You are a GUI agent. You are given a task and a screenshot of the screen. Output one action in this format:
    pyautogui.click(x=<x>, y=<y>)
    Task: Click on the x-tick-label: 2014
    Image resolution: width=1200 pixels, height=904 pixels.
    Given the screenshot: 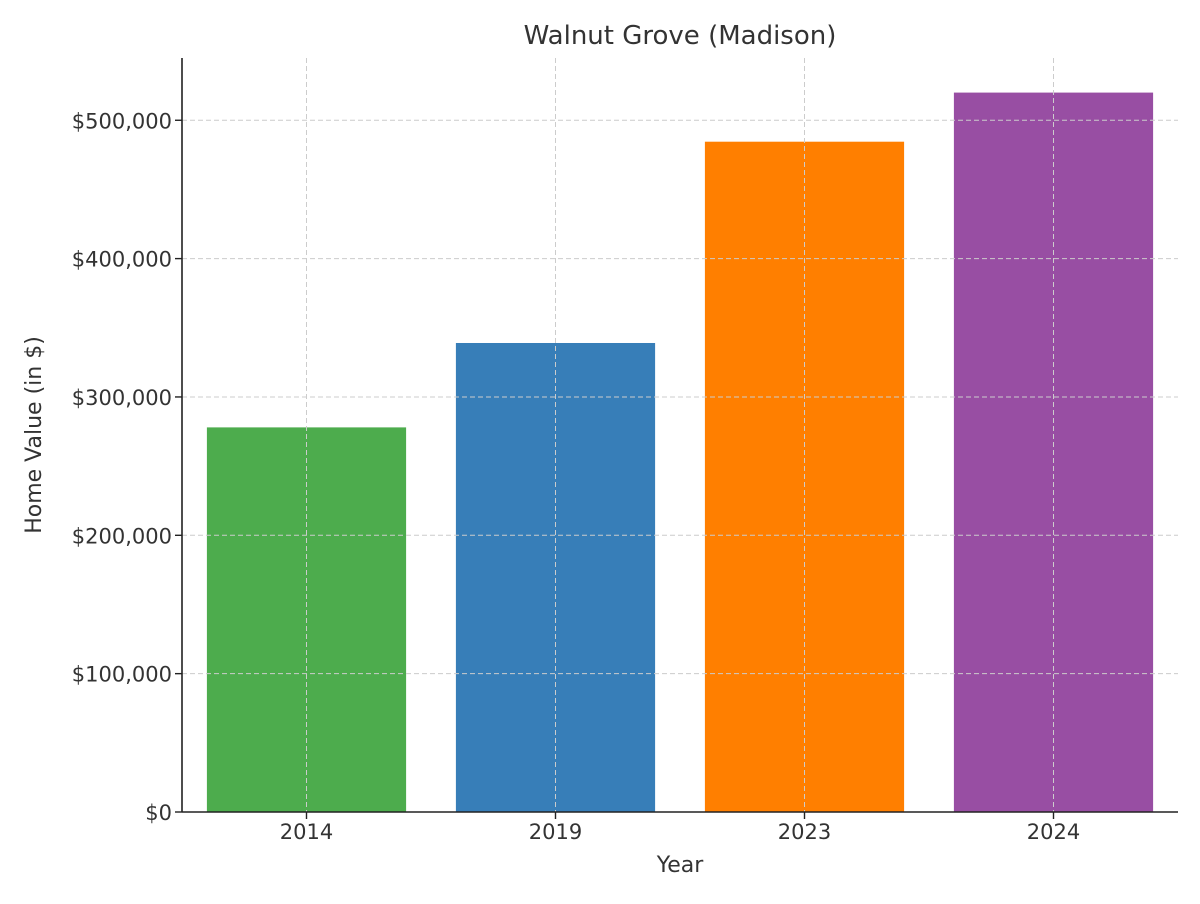 What is the action you would take?
    pyautogui.click(x=306, y=832)
    